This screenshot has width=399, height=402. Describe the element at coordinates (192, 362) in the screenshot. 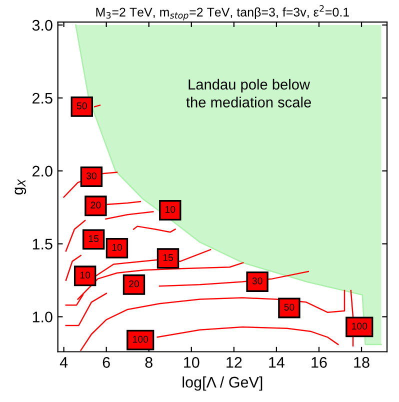

I see `x-tick-label: 10` at that location.